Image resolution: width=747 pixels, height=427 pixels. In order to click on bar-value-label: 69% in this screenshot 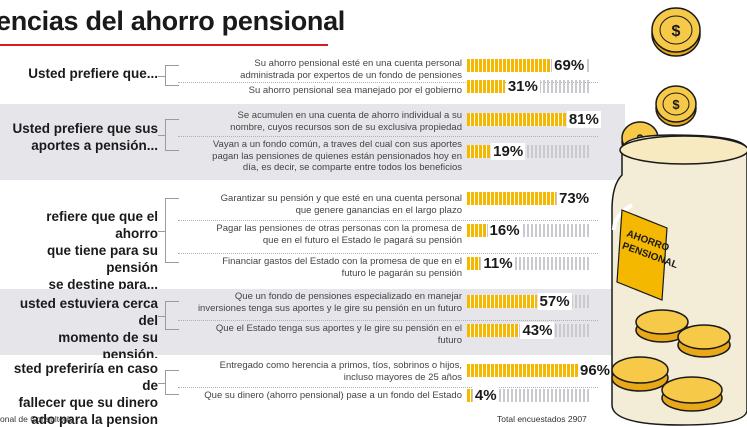, I will do `click(569, 65)`.